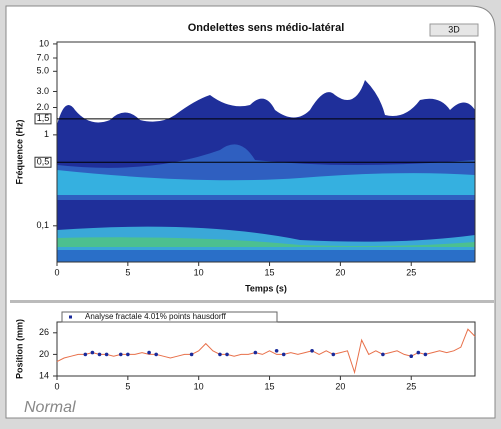  Describe the element at coordinates (266, 288) in the screenshot. I see `x-axis-label: Temps (s)` at that location.